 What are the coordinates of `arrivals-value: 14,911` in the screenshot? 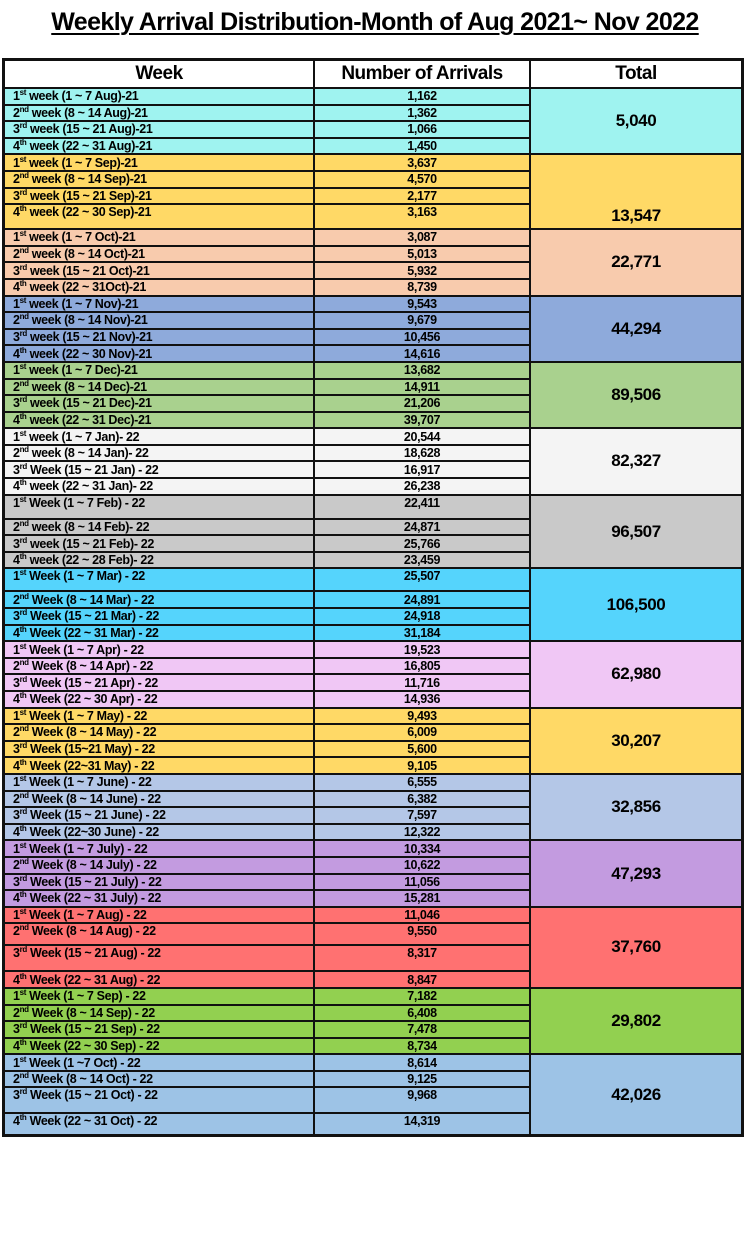 It's located at (422, 387).